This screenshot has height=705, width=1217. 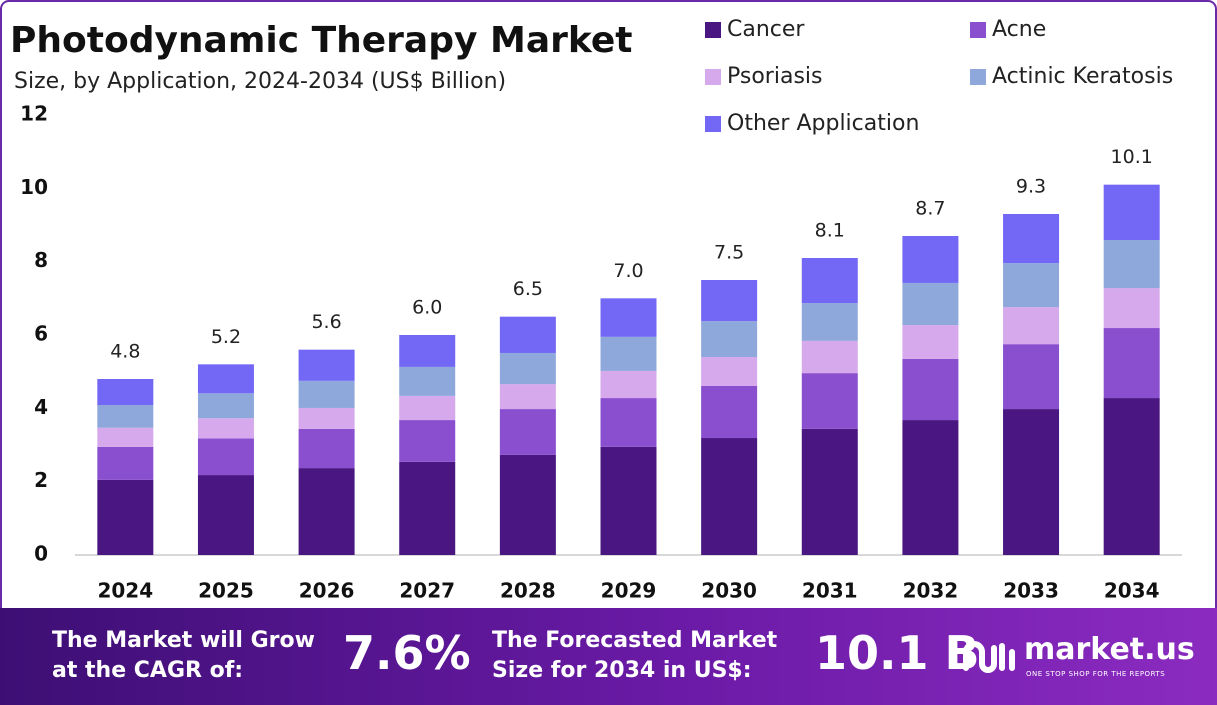 I want to click on total-label: 5.6, so click(x=326, y=322).